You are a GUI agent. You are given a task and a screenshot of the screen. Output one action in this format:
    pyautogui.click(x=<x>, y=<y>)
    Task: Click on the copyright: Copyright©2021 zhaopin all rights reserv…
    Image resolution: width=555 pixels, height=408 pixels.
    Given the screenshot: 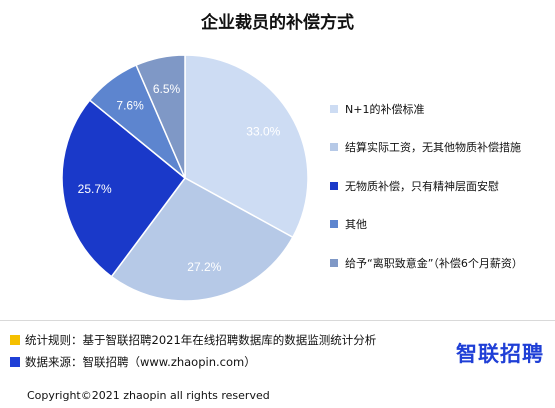 What is the action you would take?
    pyautogui.click(x=148, y=395)
    